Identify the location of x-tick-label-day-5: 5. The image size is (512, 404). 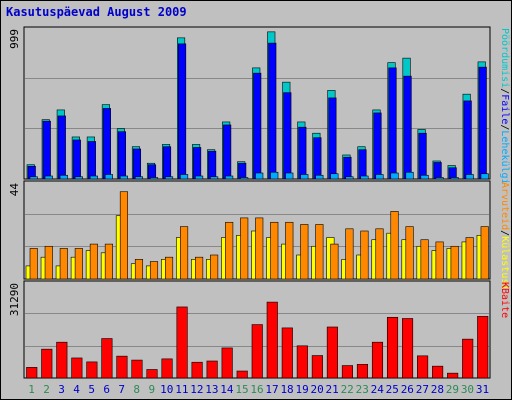
(91, 389).